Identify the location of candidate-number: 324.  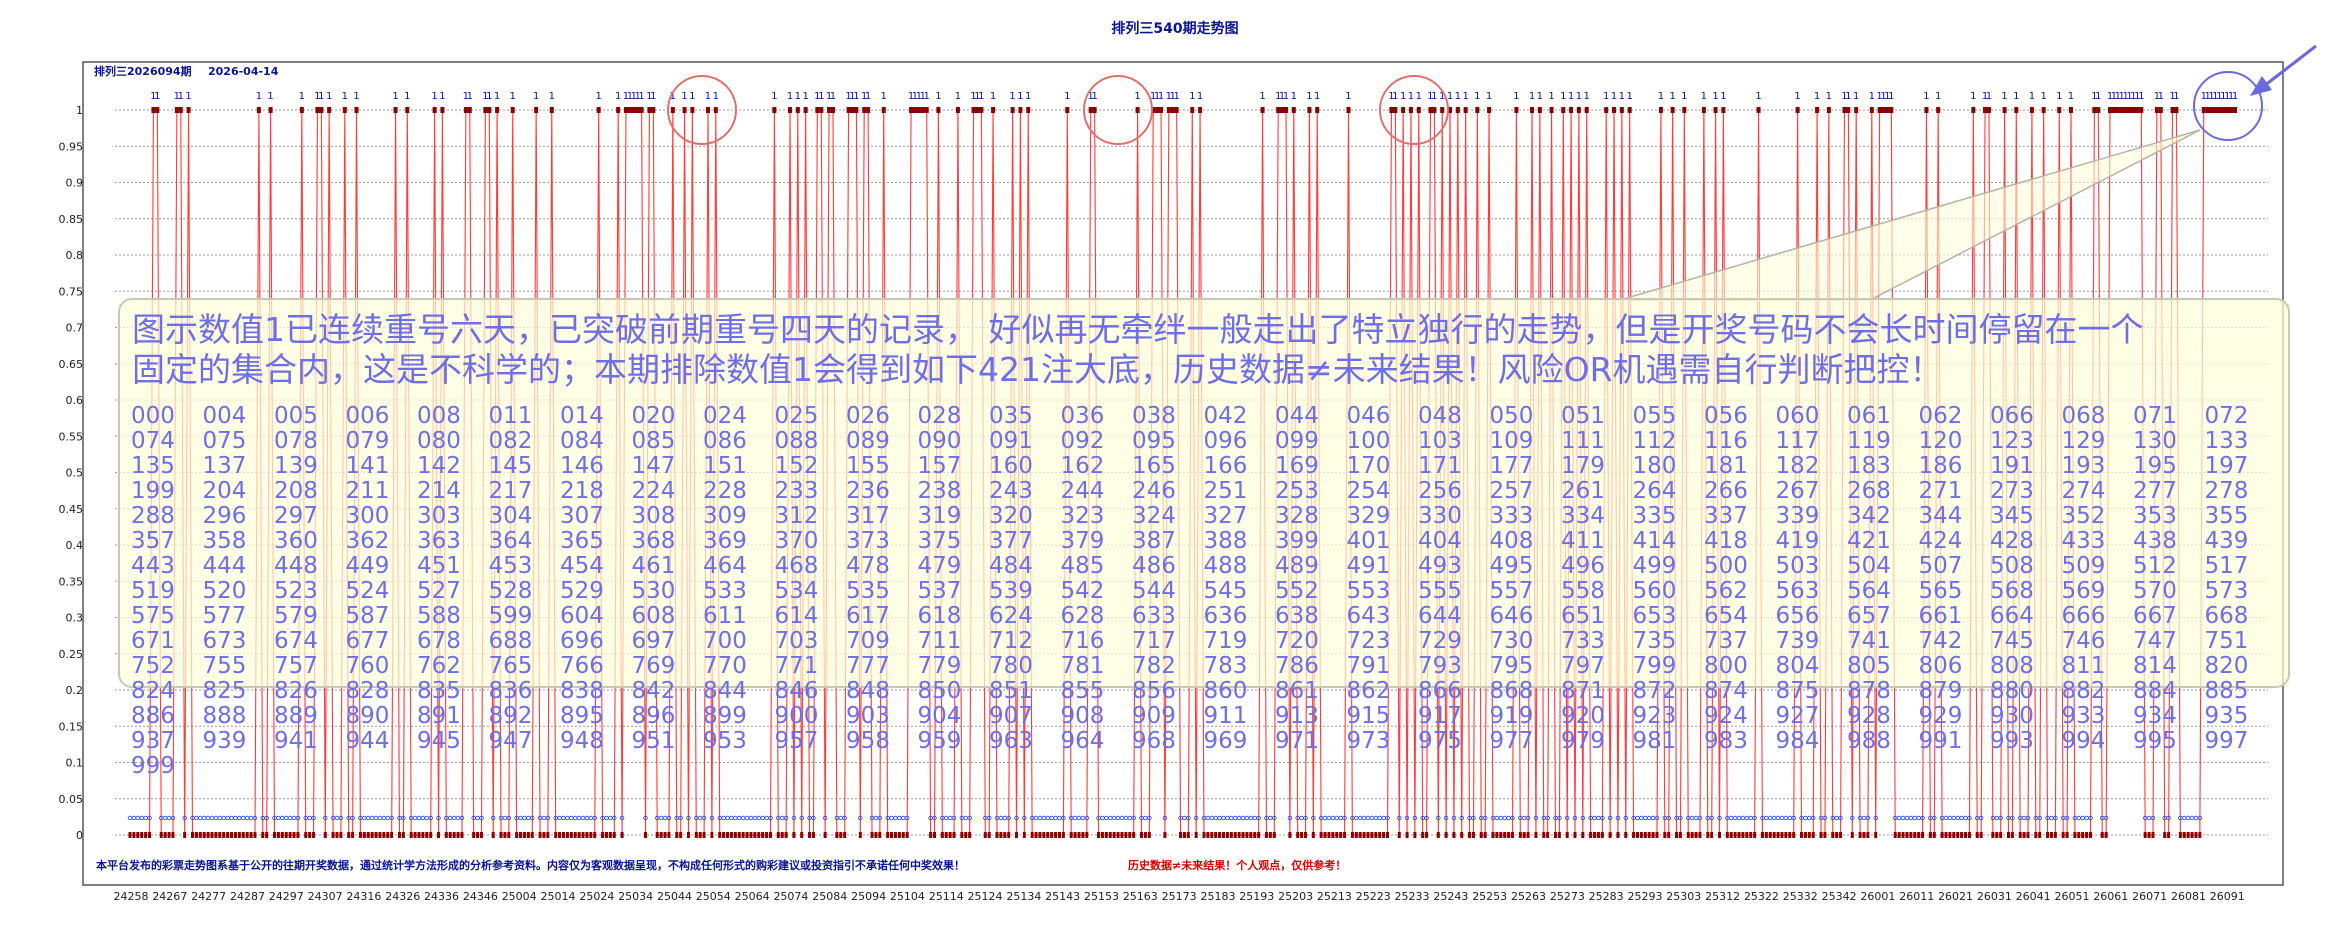
(1154, 516).